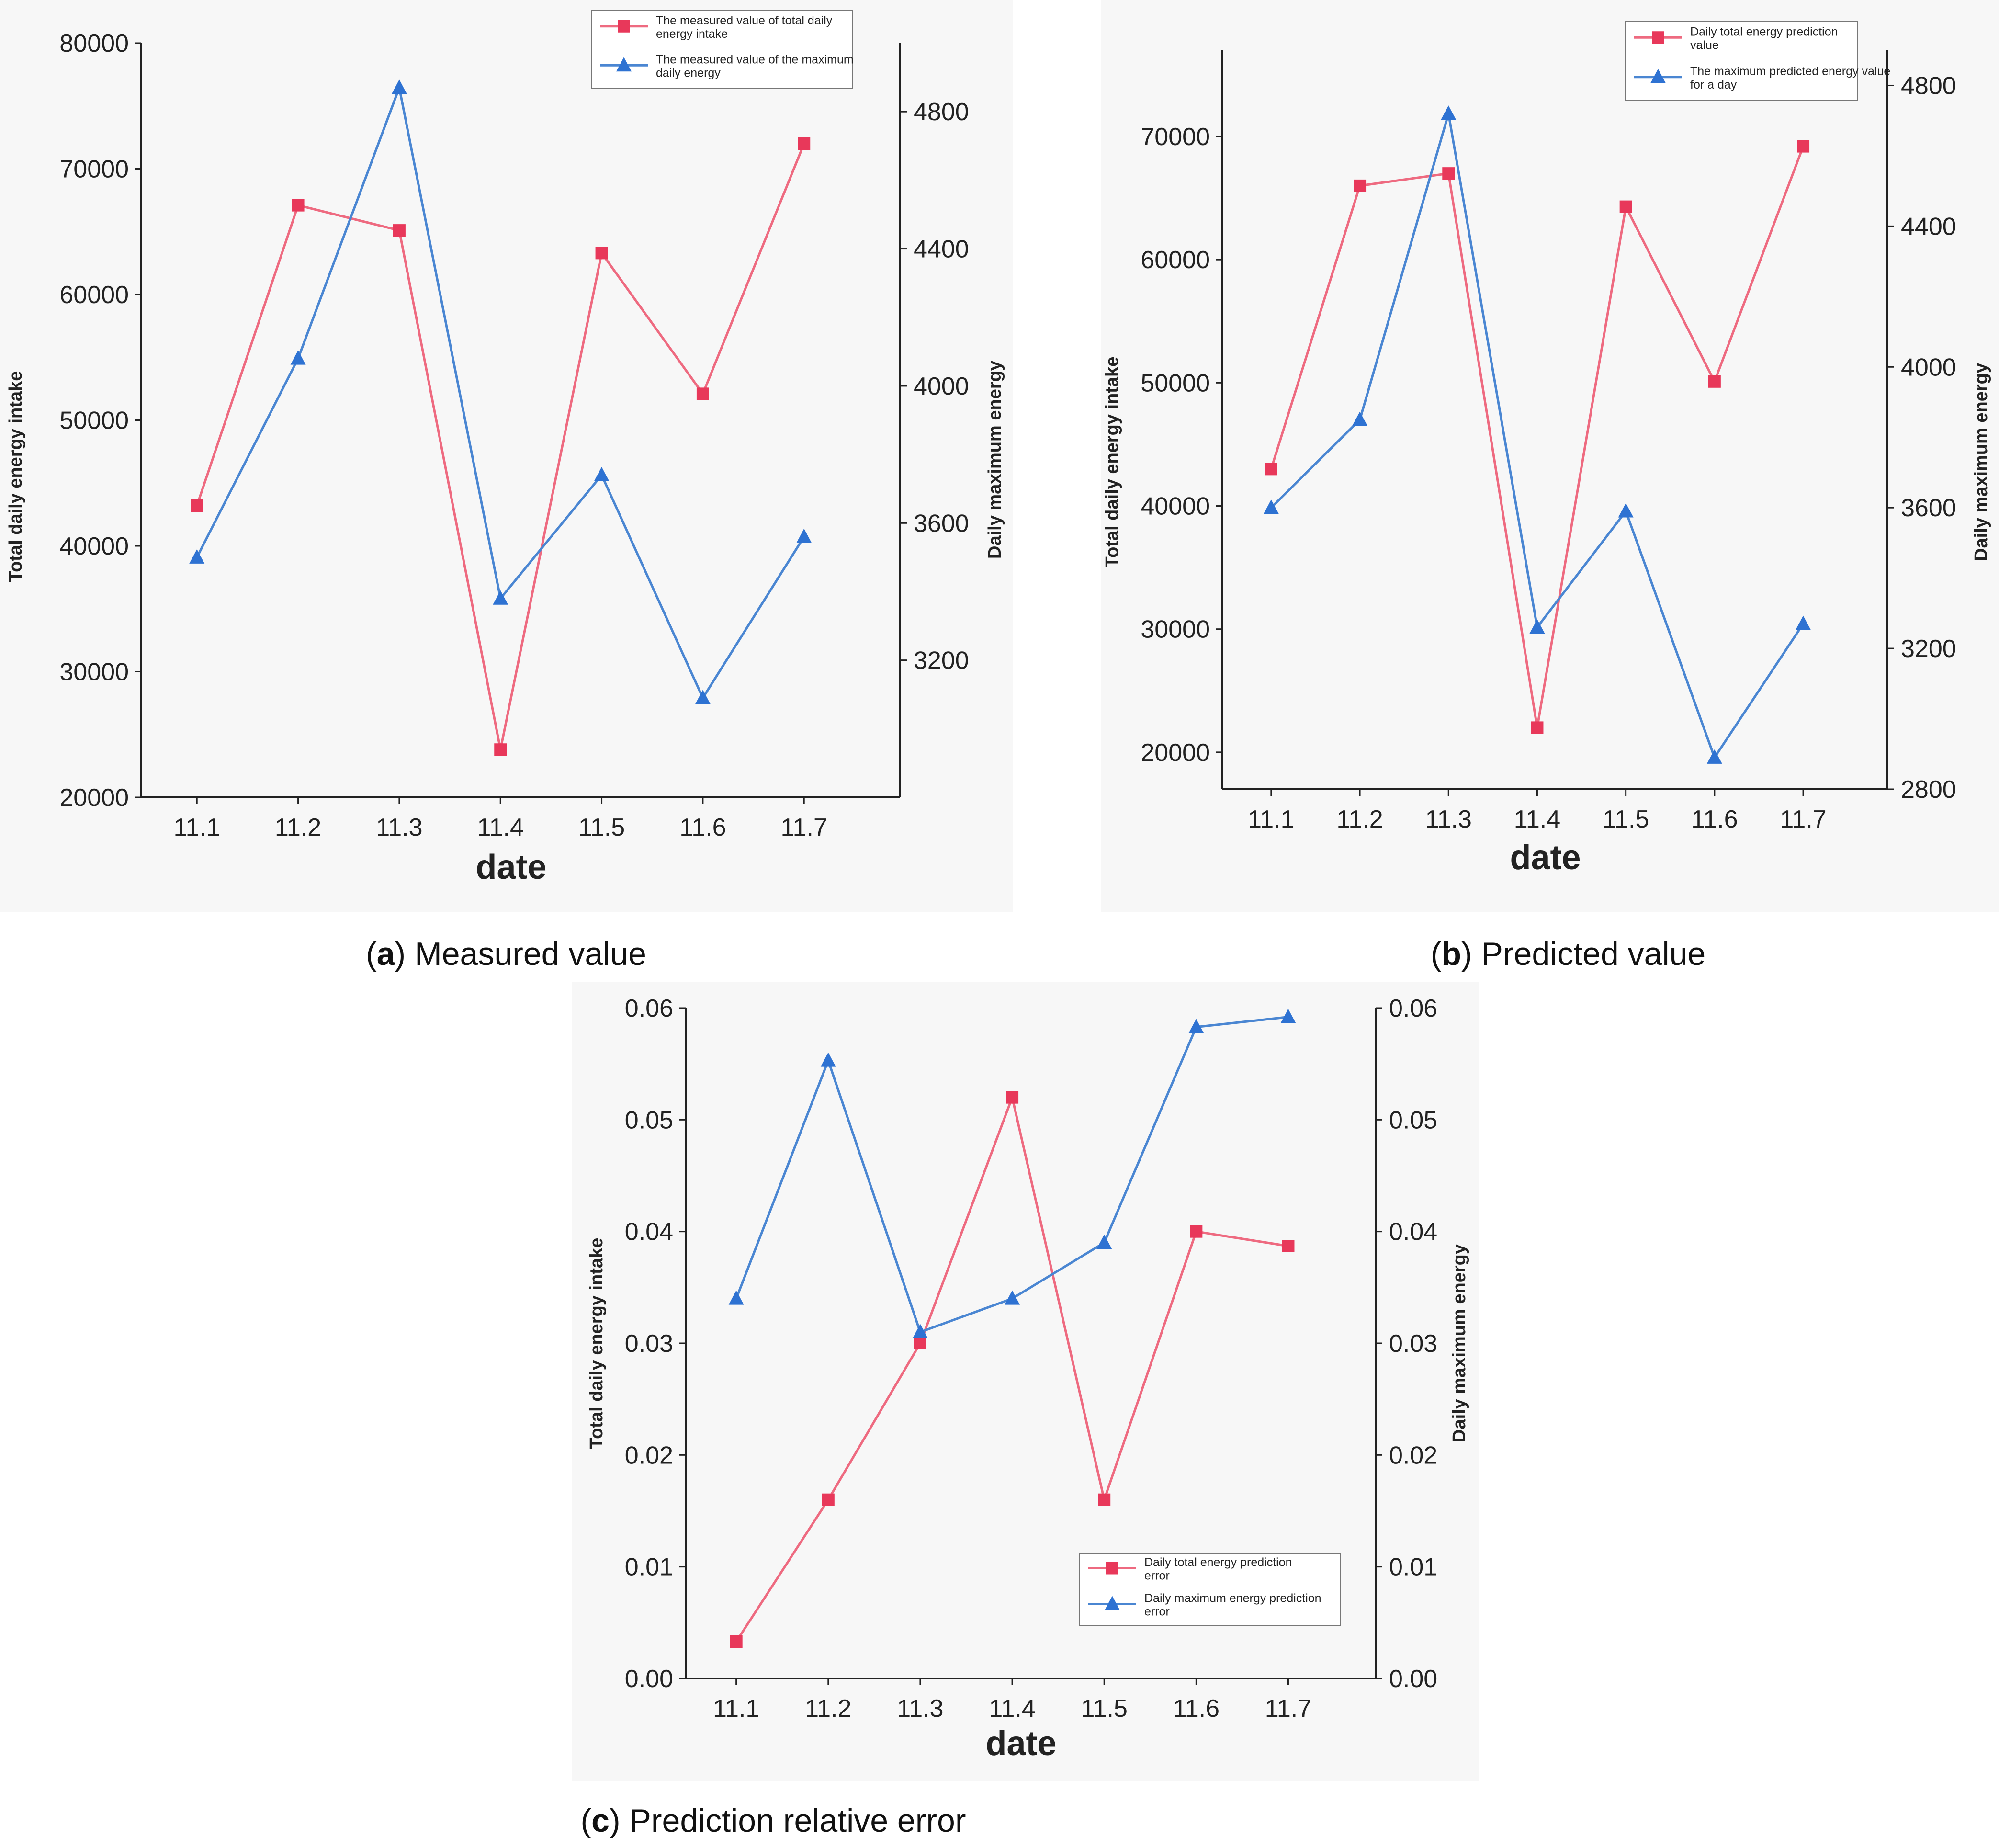  I want to click on panel-caption-text: Prediction relative error, so click(798, 1821).